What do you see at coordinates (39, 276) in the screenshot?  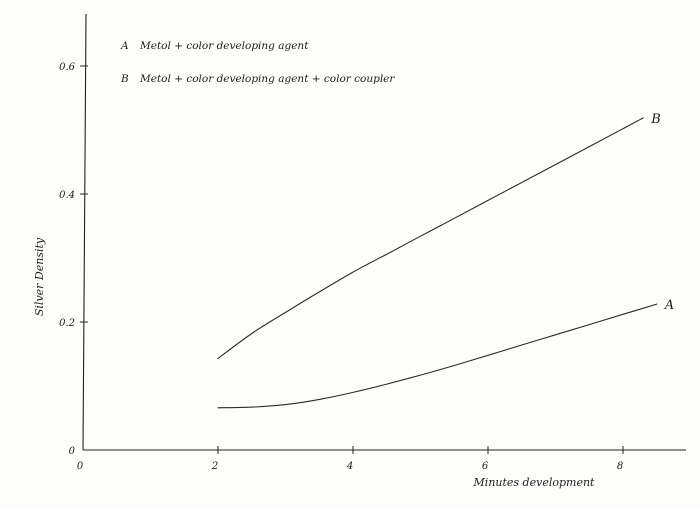 I see `y-axis-title: Silver Density` at bounding box center [39, 276].